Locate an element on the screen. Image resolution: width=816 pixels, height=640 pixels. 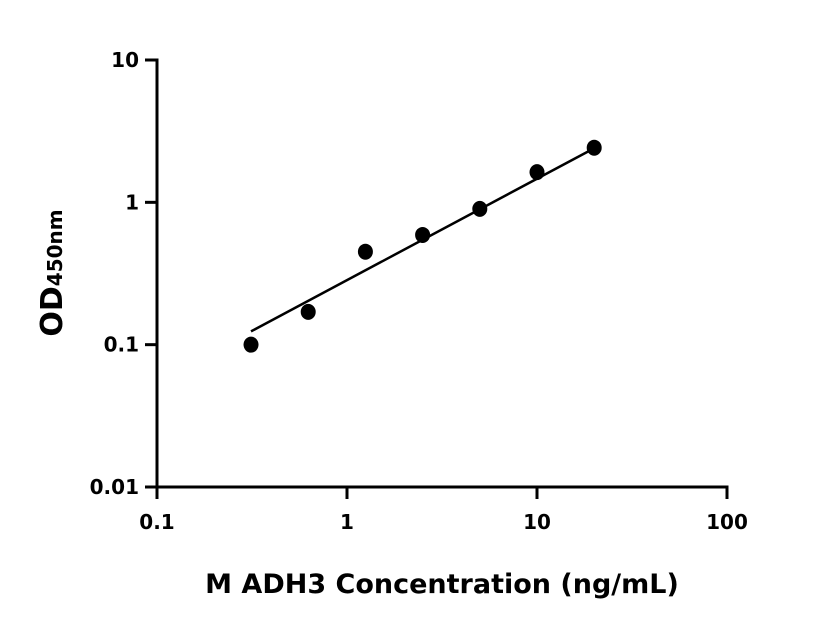
x-axis-label: M ADH3 Concentration (ng/mL) is located at coordinates (442, 584).